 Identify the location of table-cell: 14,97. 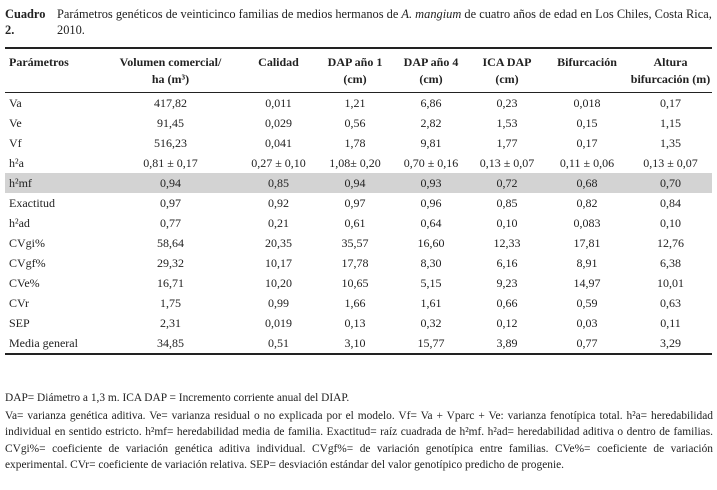
(587, 283).